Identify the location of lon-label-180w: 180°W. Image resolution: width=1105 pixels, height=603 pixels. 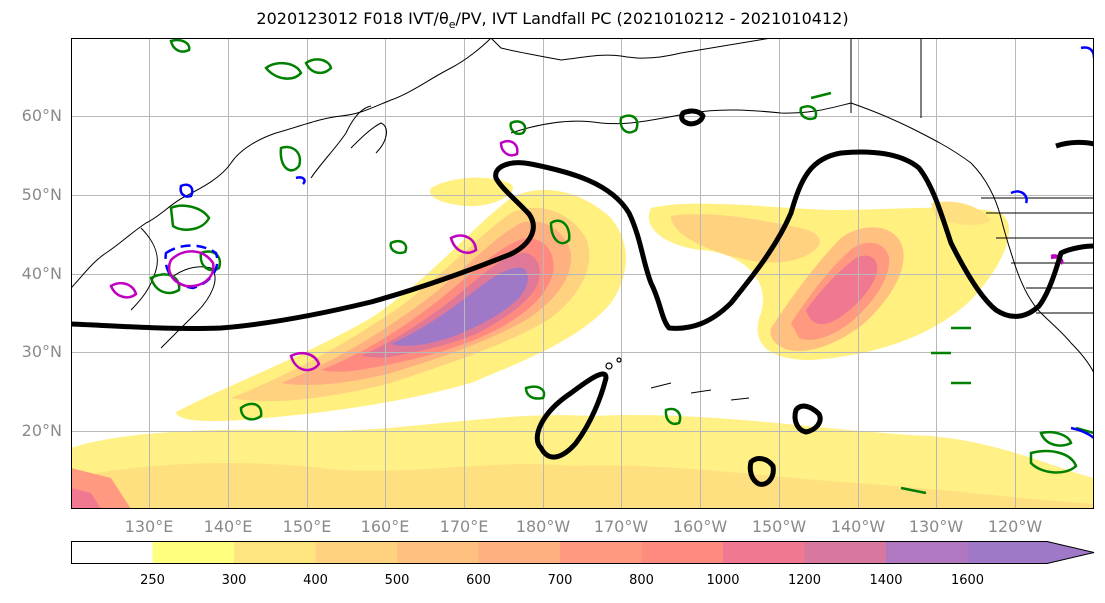
(543, 526).